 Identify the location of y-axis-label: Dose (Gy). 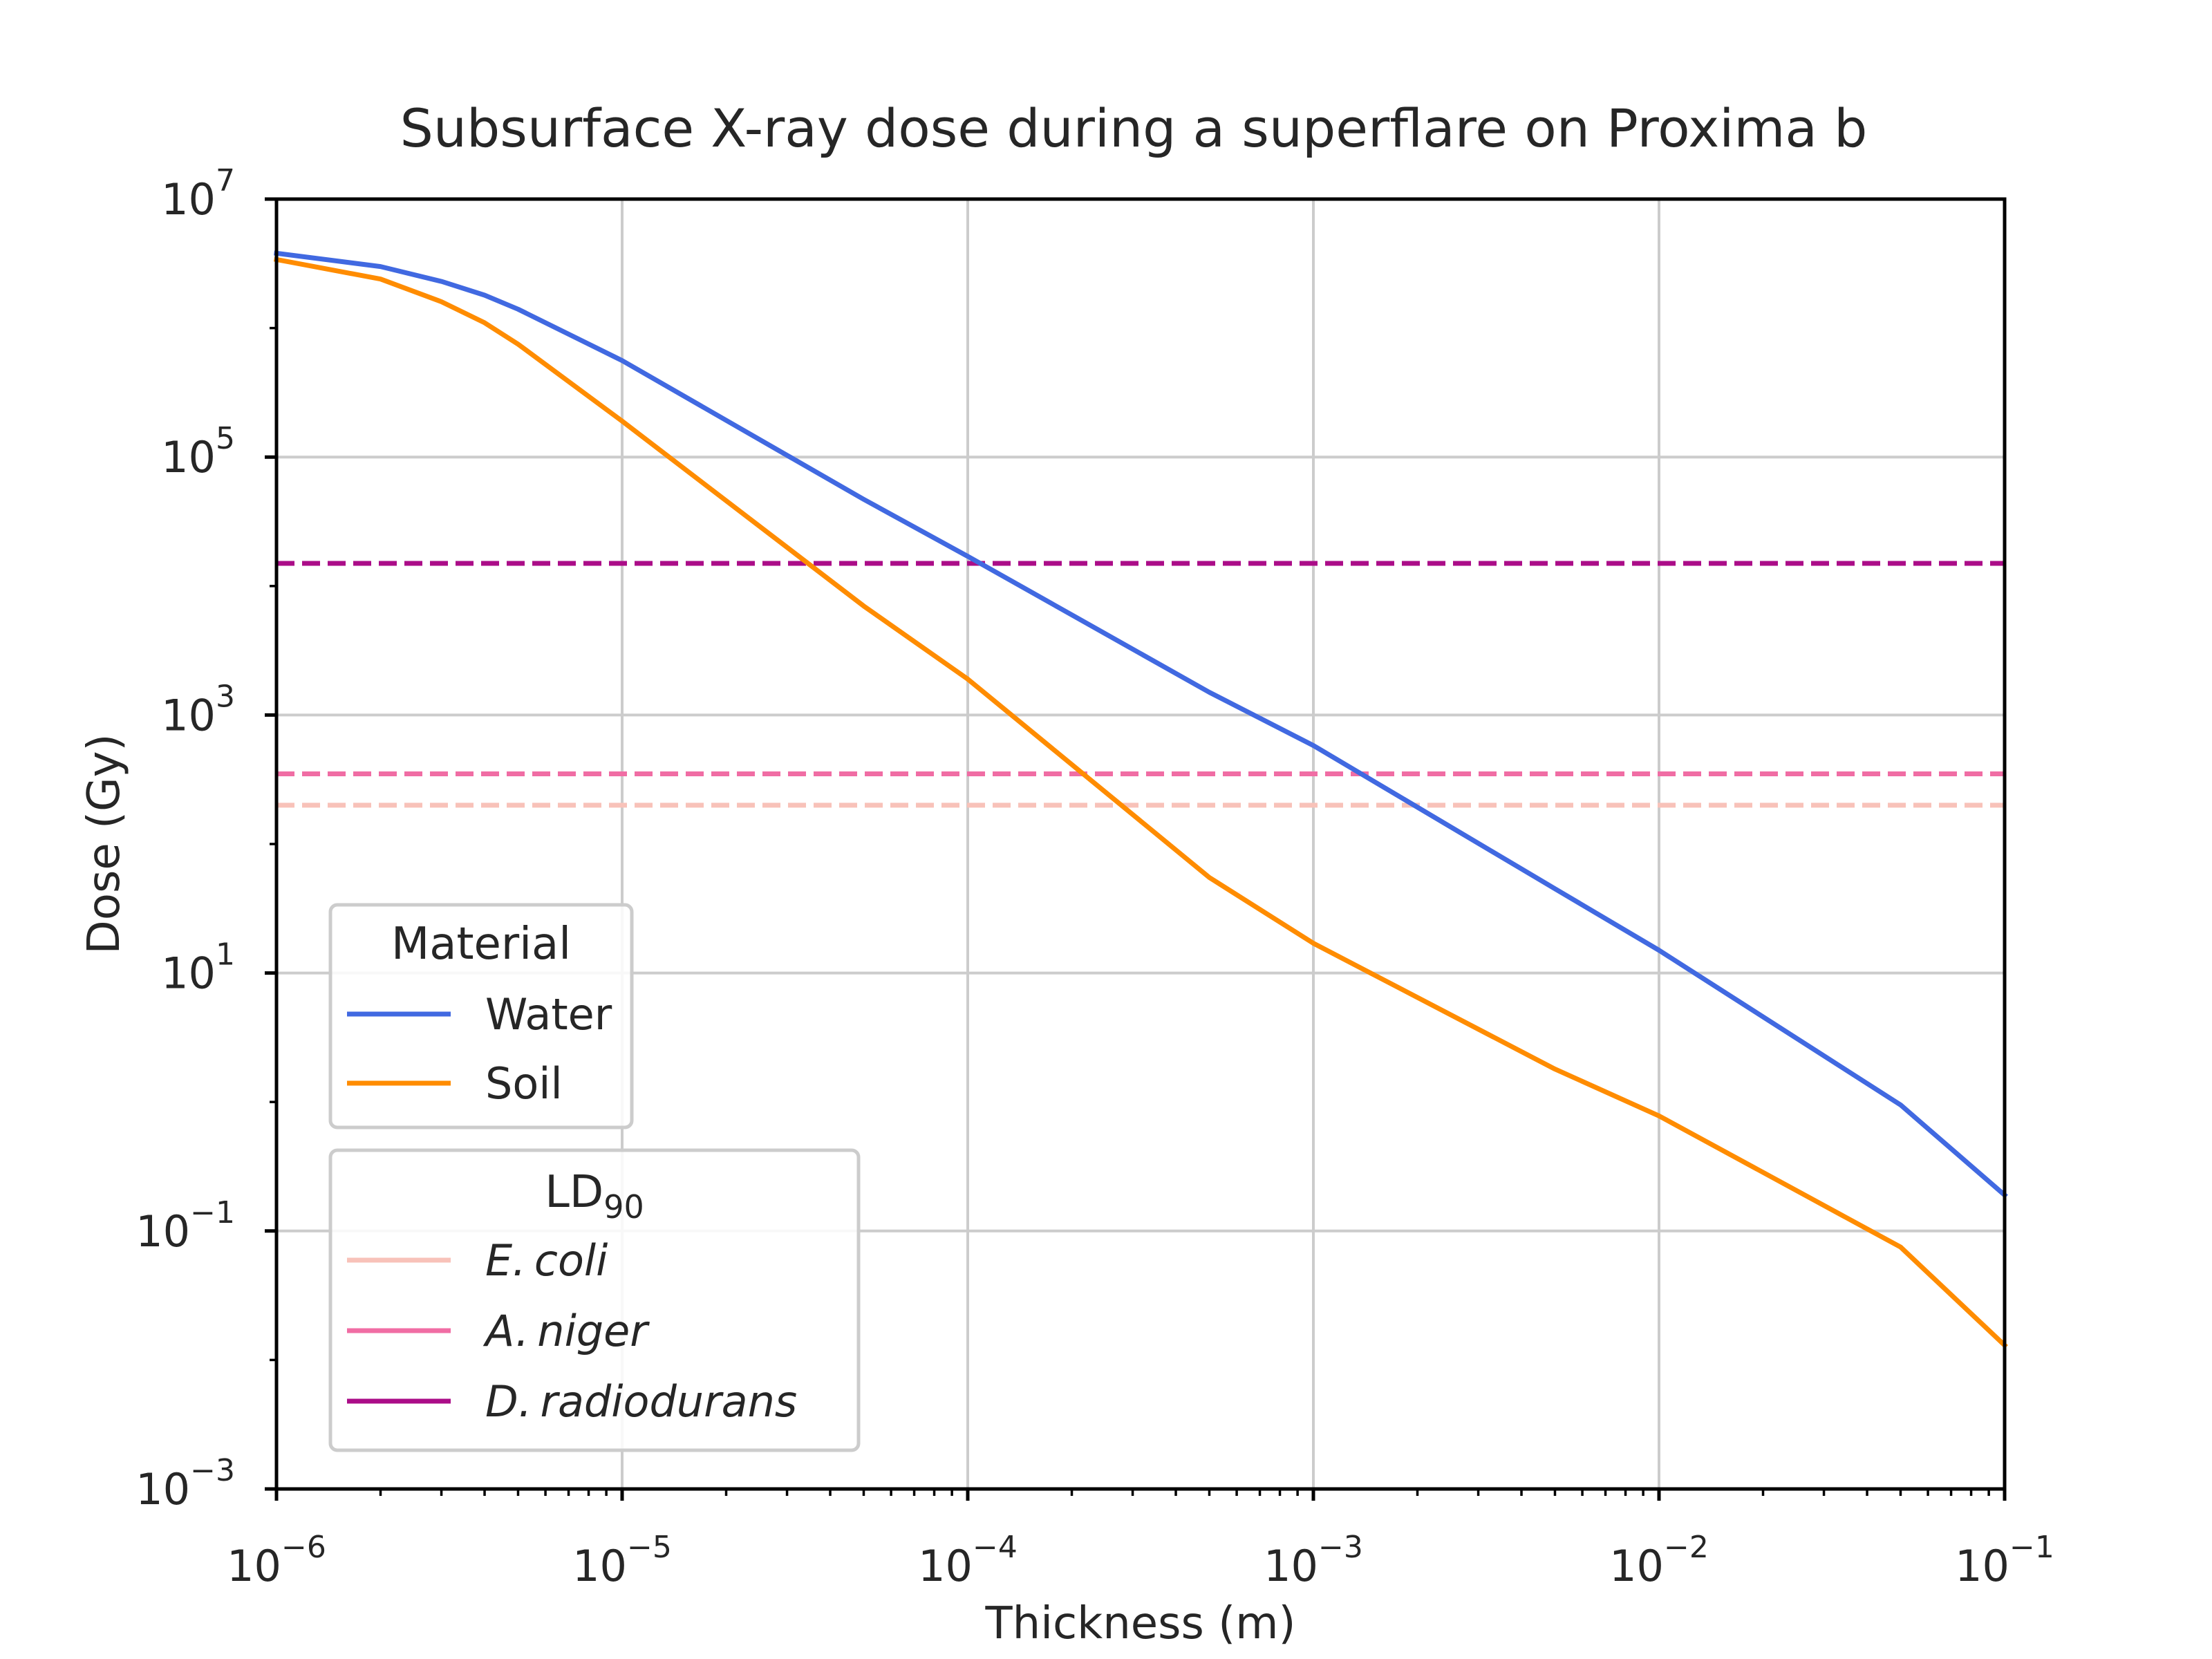
(104, 845).